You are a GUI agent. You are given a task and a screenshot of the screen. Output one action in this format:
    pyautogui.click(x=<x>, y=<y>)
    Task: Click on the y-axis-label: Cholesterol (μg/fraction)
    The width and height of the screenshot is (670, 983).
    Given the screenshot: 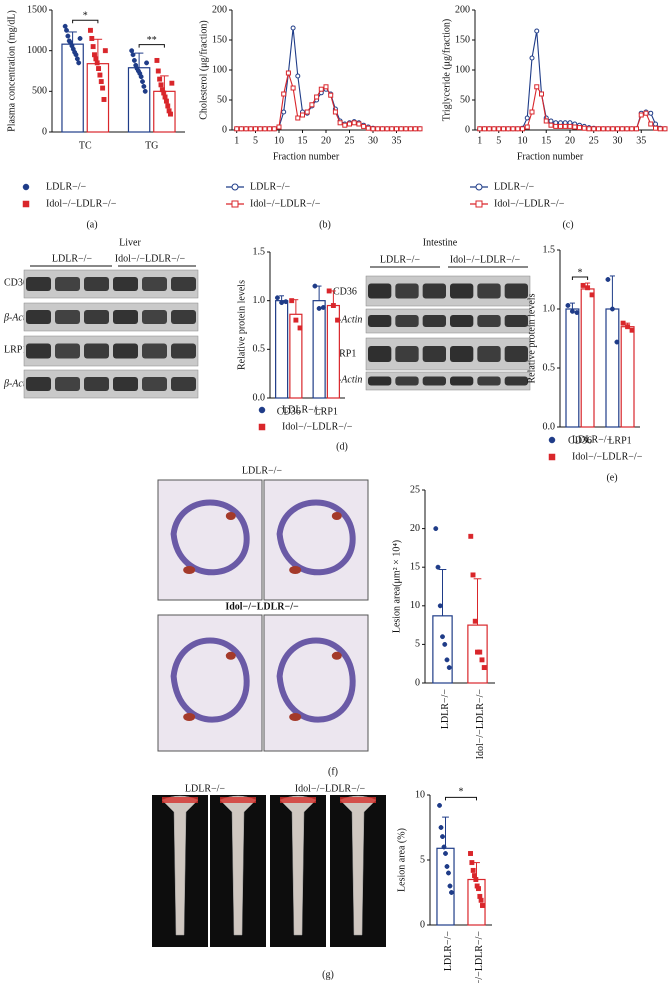 What is the action you would take?
    pyautogui.click(x=203, y=70)
    